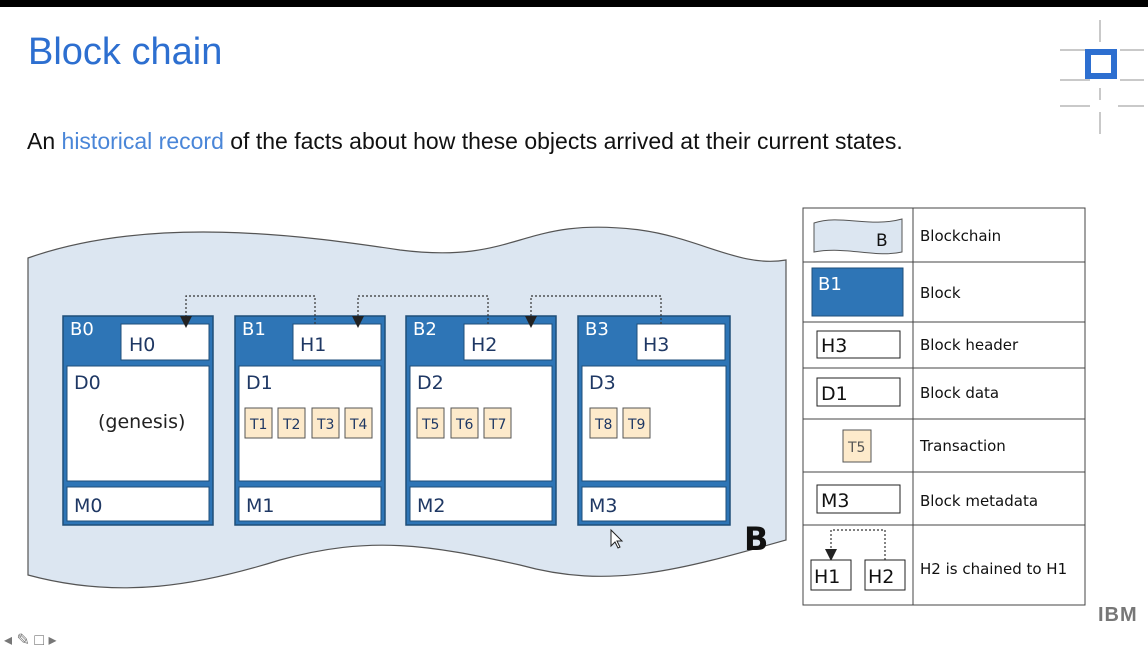 The image size is (1148, 650). I want to click on svg-text: T9, so click(636, 425).